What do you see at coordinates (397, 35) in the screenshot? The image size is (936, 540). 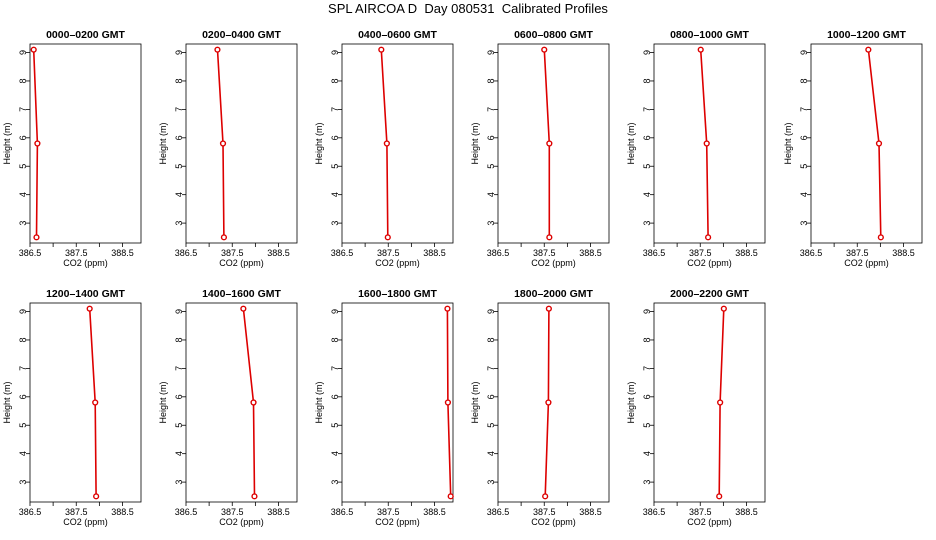 I see `panel-title: 0400–0600 GMT` at bounding box center [397, 35].